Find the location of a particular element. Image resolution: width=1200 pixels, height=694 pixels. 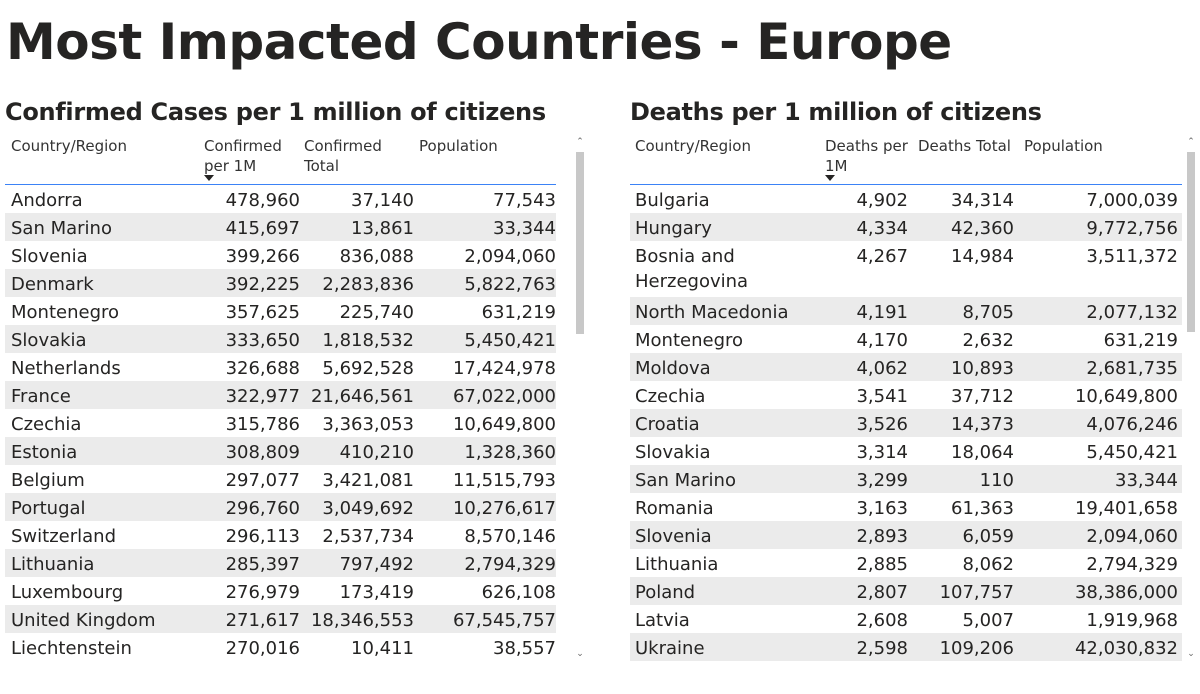

table-row: Liechtenstein 270,016 10,411 38,557 is located at coordinates (280, 647).